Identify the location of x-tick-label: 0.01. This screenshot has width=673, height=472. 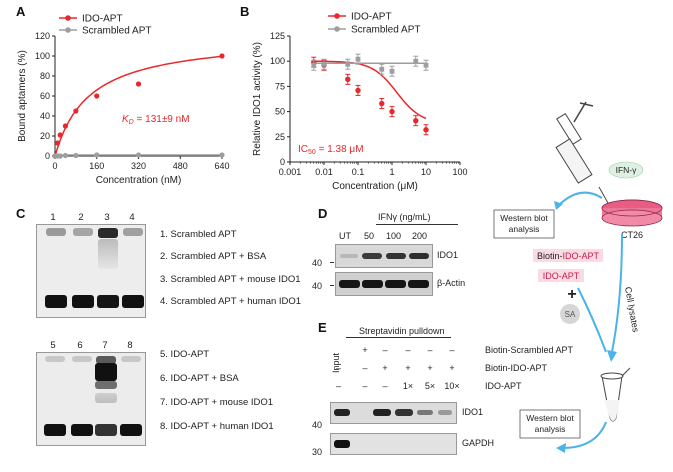
(324, 172).